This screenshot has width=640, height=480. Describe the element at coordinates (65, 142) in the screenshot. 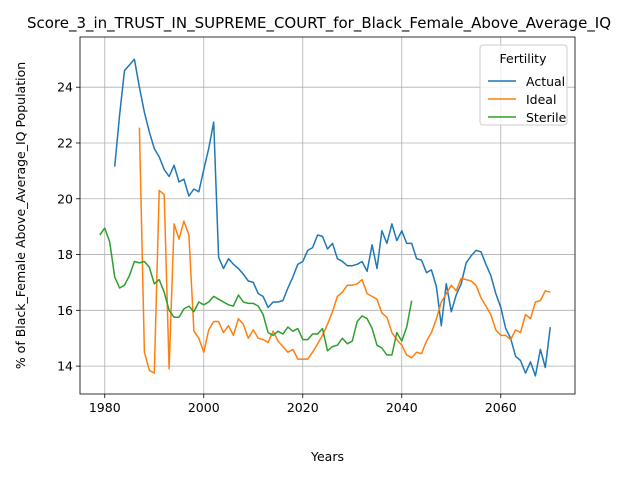

I see `y-tick-label: 22` at that location.